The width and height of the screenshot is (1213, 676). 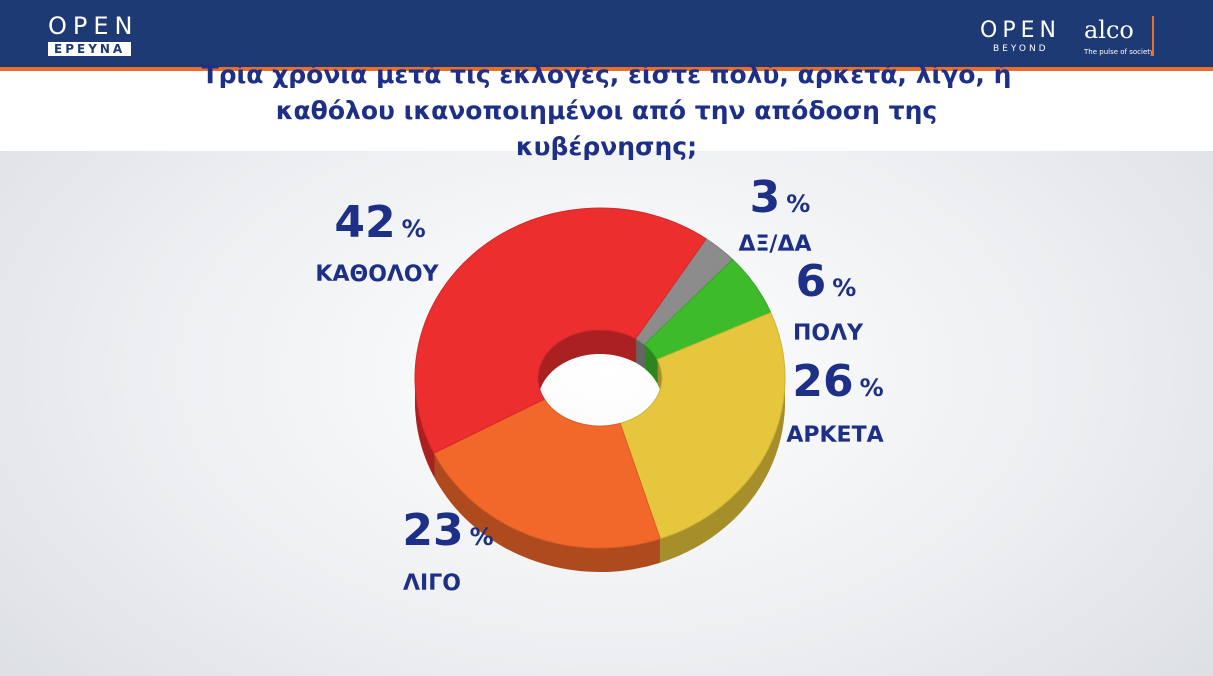 I want to click on value-number: 3, so click(x=765, y=197).